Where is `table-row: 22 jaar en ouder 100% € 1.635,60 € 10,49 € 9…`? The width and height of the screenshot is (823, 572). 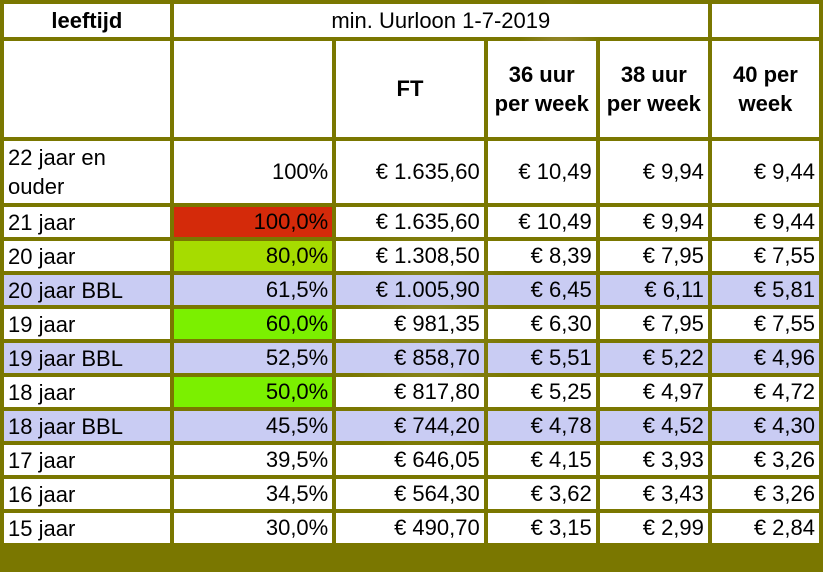
table-row: 22 jaar en ouder 100% € 1.635,60 € 10,49 € 9… is located at coordinates (411, 172).